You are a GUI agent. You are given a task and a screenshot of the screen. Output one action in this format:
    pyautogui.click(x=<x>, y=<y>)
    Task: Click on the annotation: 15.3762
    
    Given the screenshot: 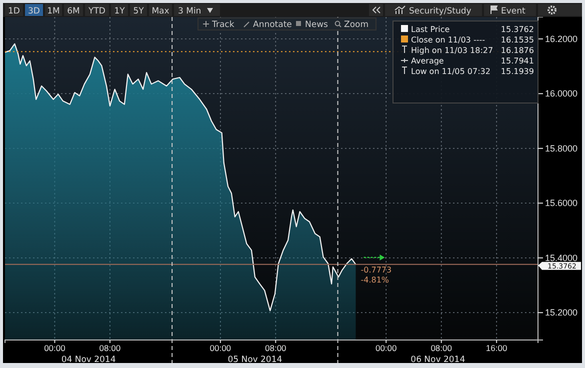 What is the action you would take?
    pyautogui.click(x=517, y=29)
    